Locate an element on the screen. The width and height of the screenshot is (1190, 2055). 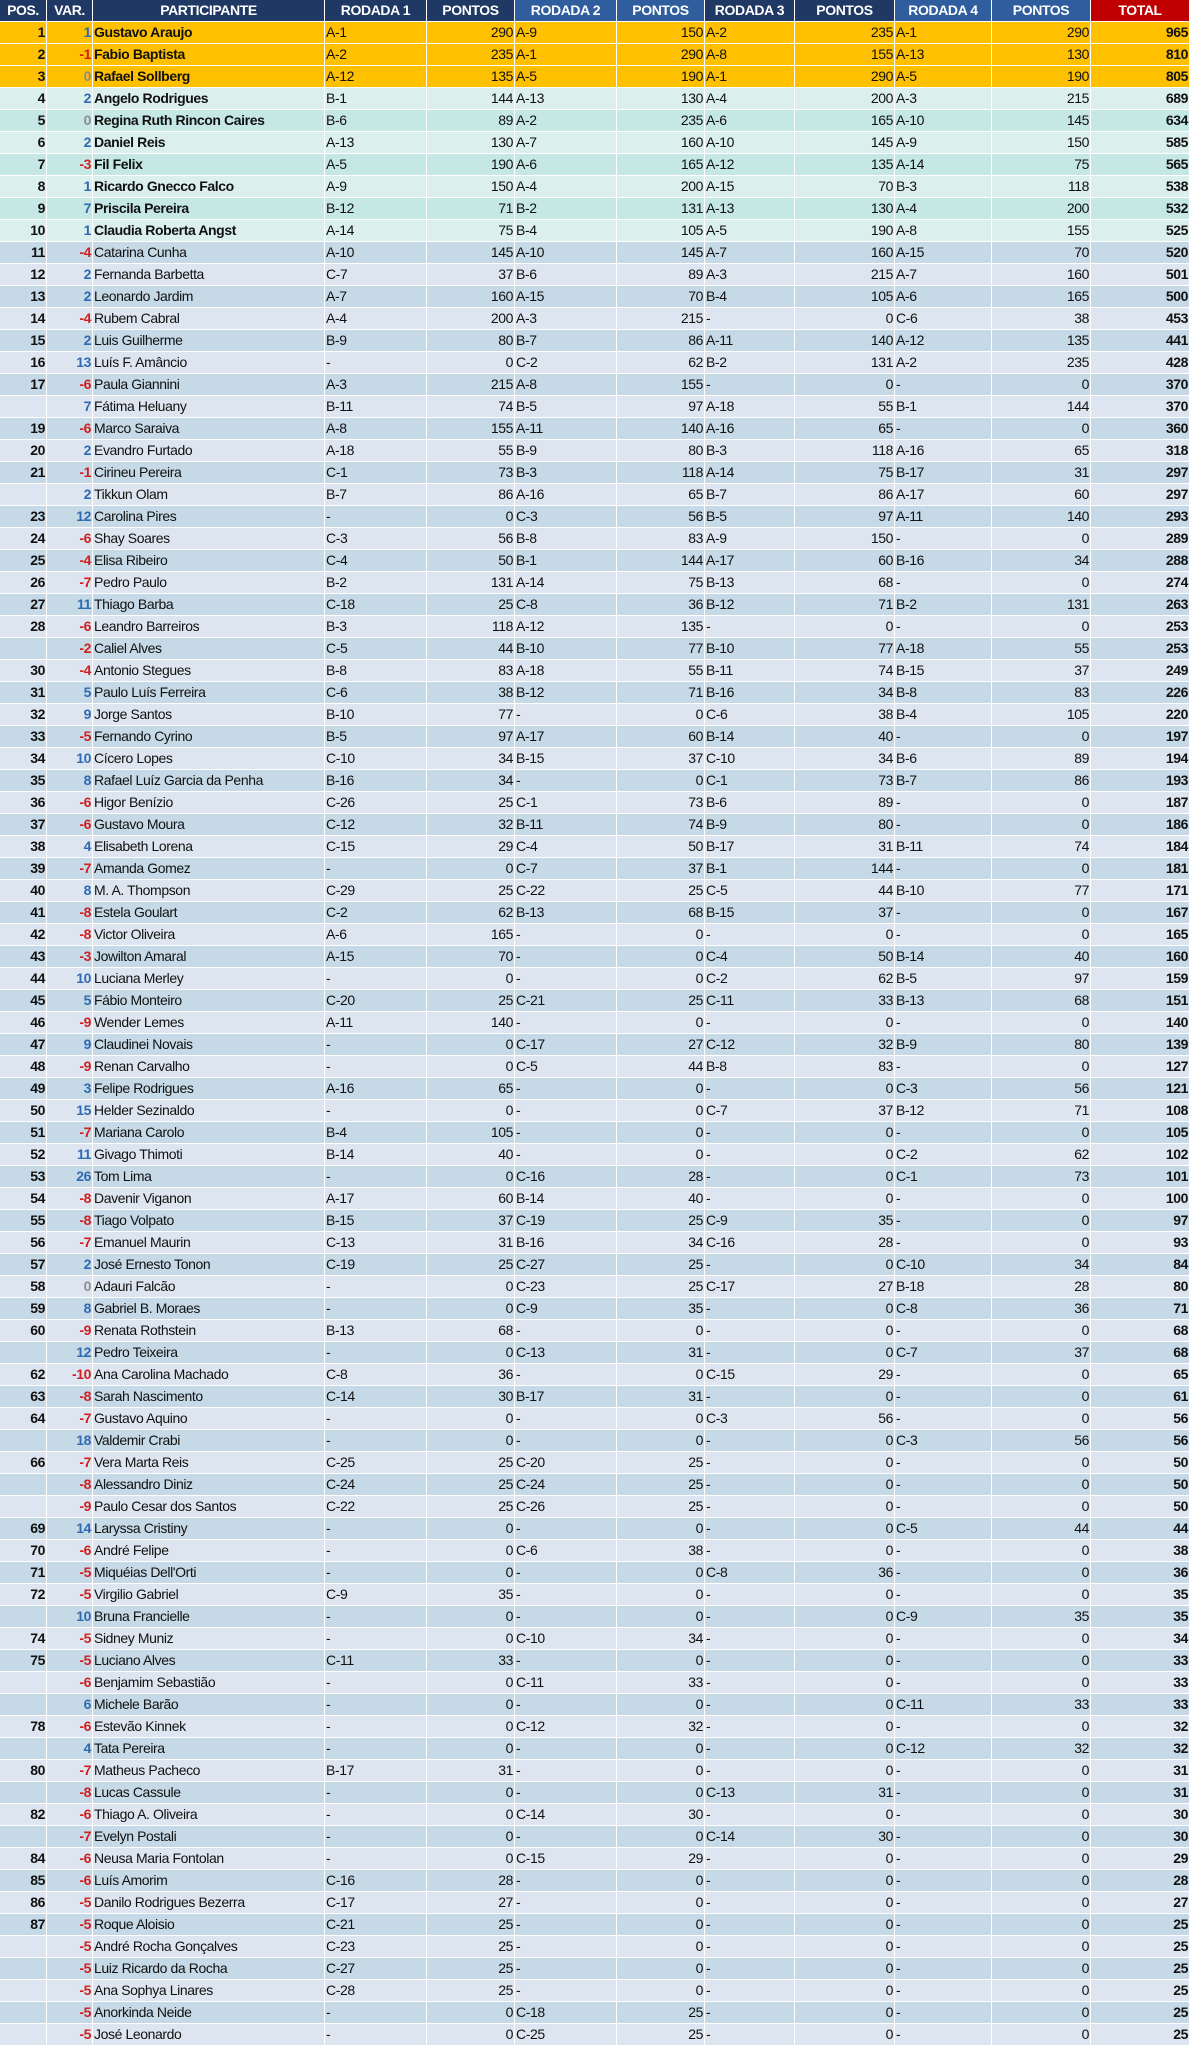
cell-var: 4 is located at coordinates (70, 847).